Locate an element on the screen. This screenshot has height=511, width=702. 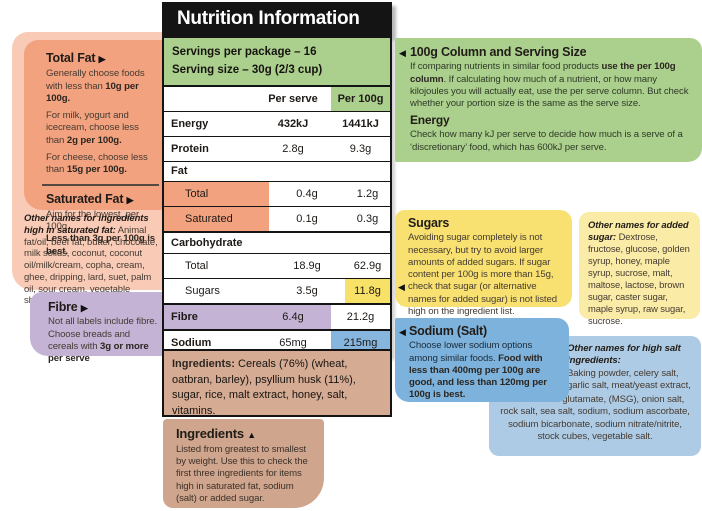
protein-per-serve: 2.8g is located at coordinates (293, 148).